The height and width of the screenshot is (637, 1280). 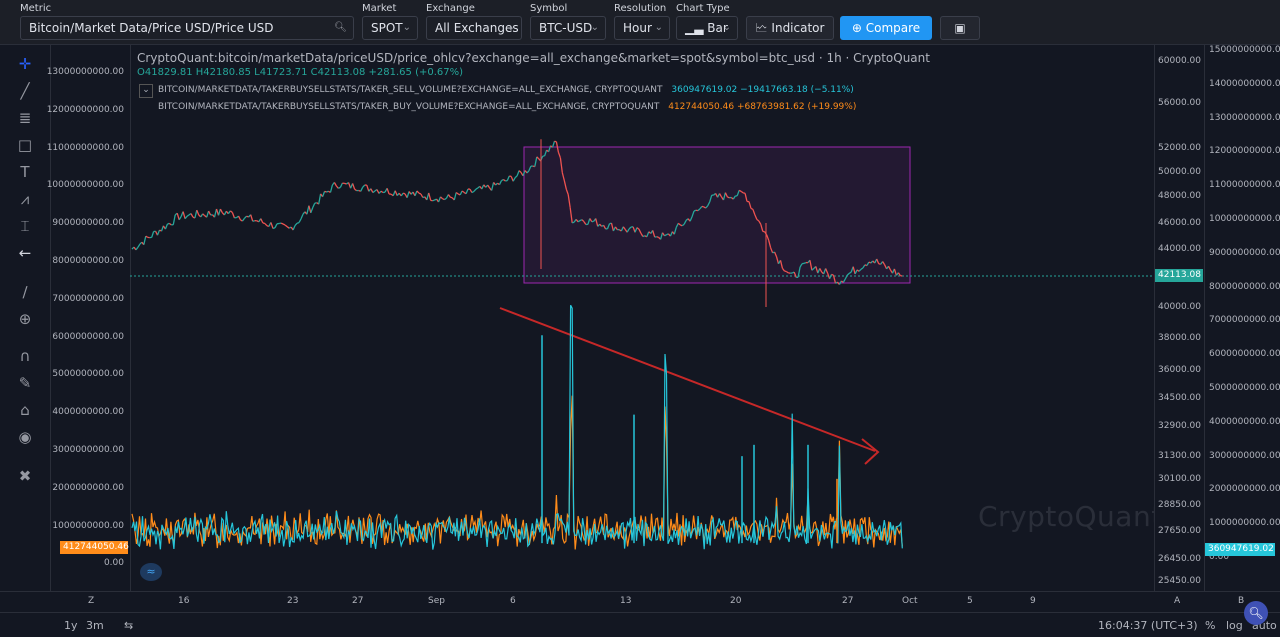 I want to click on b-corner: B, so click(x=1241, y=601).